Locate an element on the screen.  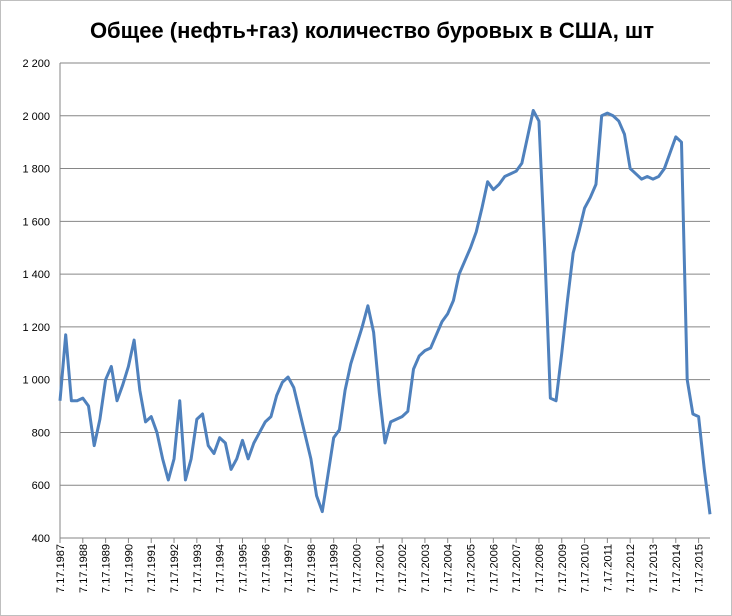
x-tick-label: 7.17.2007 is located at coordinates (517, 568).